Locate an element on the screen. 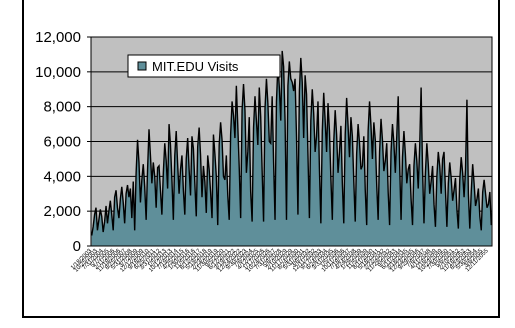  legend: MIT.EDU Visits is located at coordinates (204, 66).